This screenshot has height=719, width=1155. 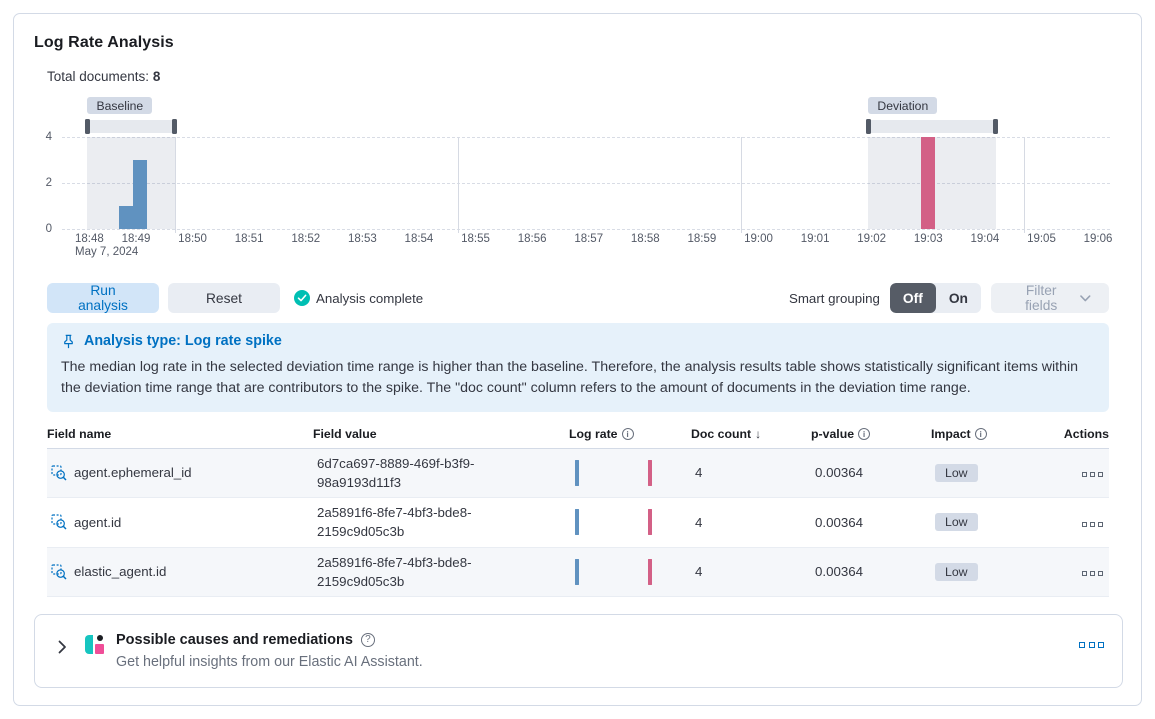 What do you see at coordinates (985, 239) in the screenshot?
I see `x-tick-label: 19:04` at bounding box center [985, 239].